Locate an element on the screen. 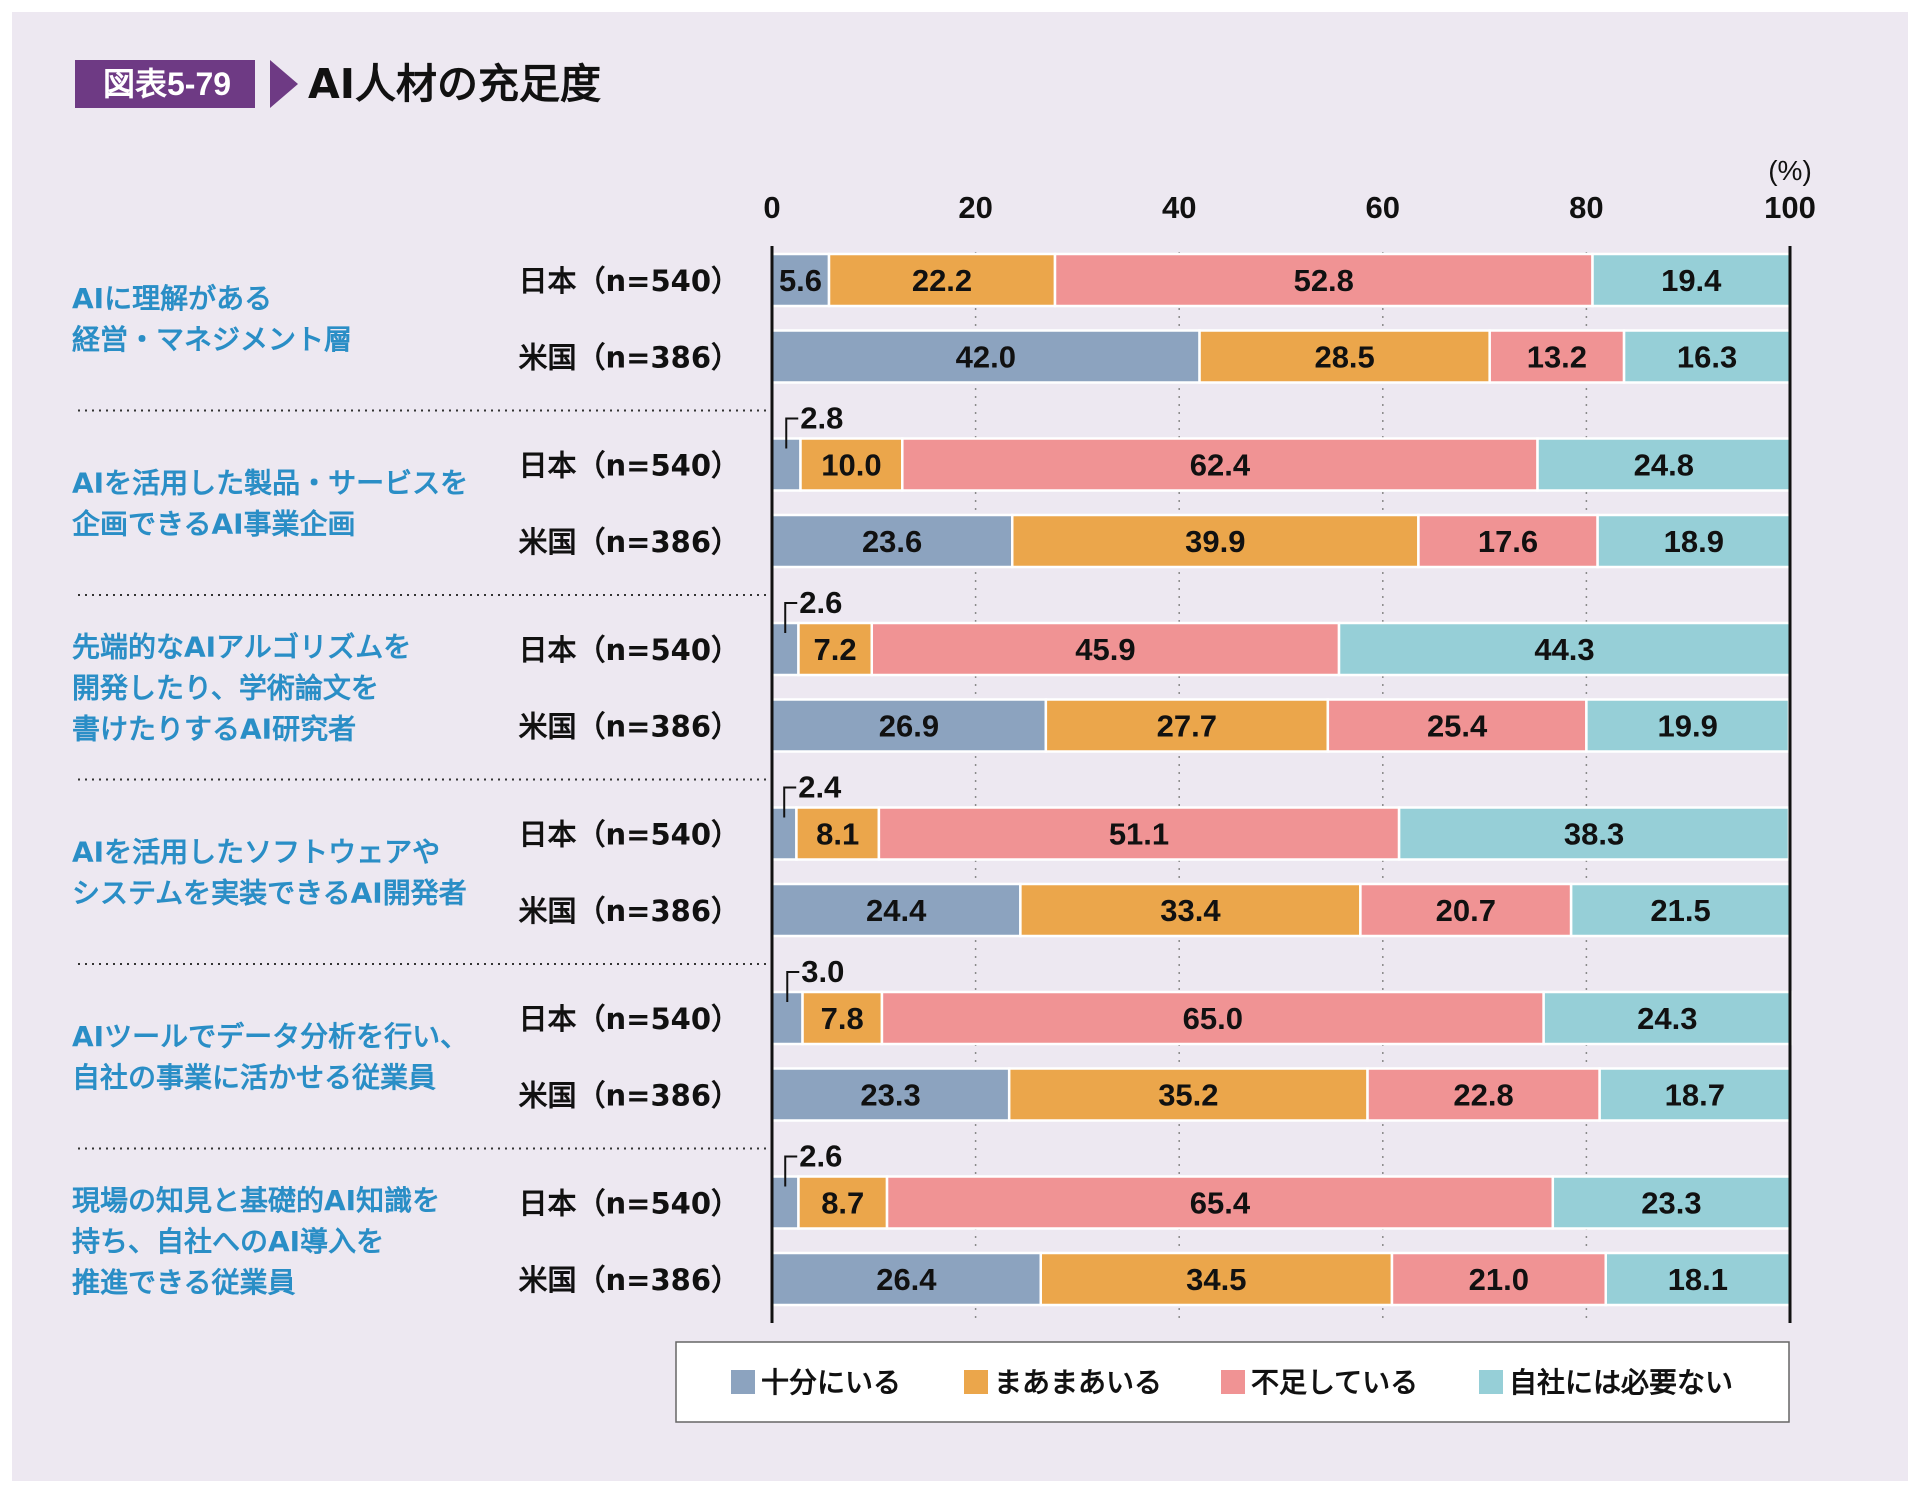  data-label: 7.8 is located at coordinates (842, 1018).